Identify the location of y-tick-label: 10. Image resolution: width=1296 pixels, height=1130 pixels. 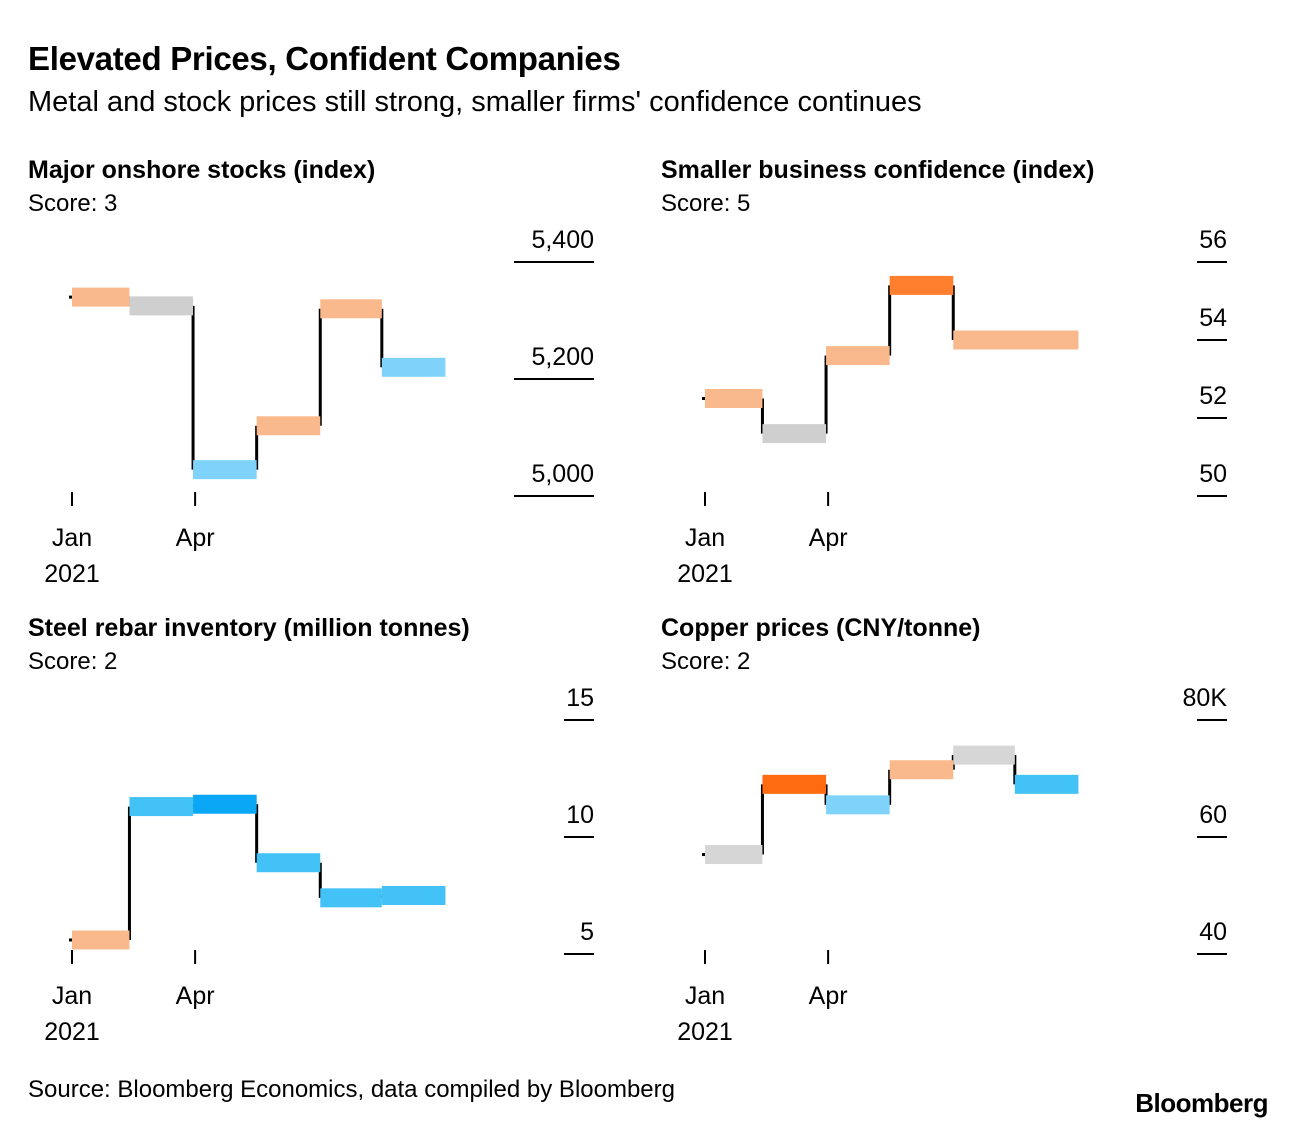
(580, 815).